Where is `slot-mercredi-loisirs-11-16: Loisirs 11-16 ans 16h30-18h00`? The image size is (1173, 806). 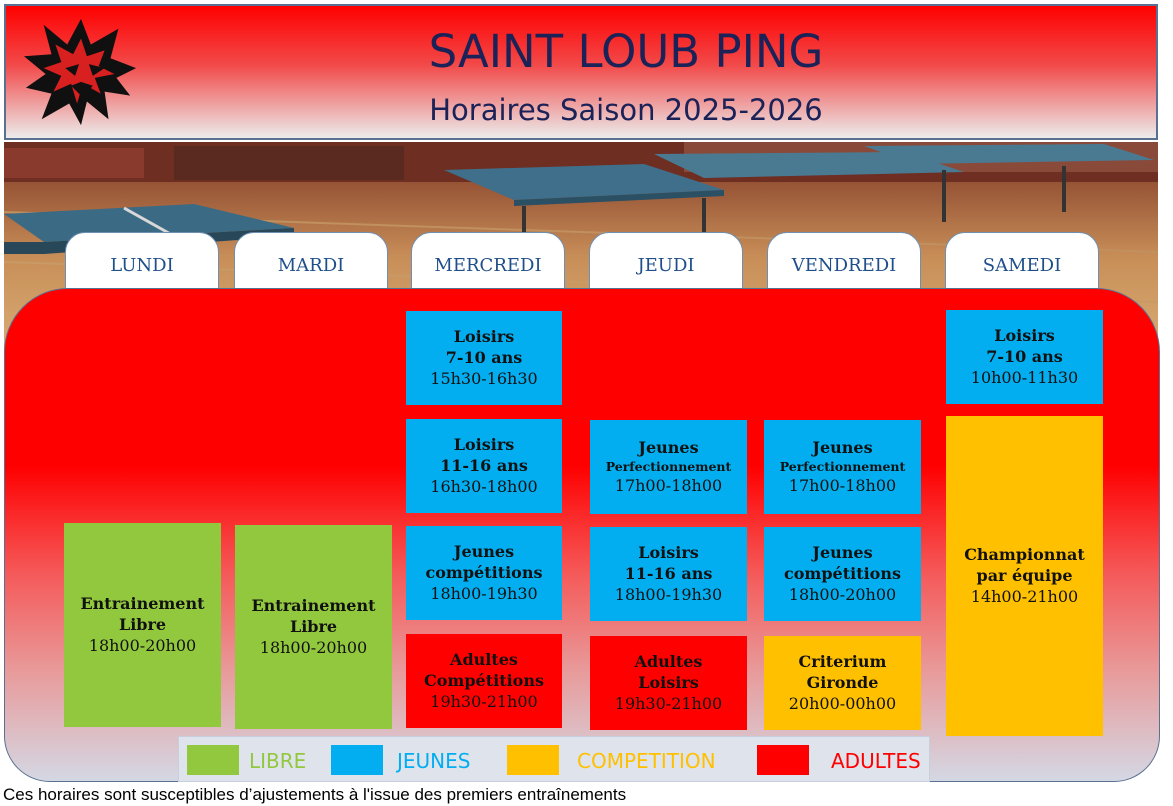 slot-mercredi-loisirs-11-16: Loisirs 11-16 ans 16h30-18h00 is located at coordinates (484, 466).